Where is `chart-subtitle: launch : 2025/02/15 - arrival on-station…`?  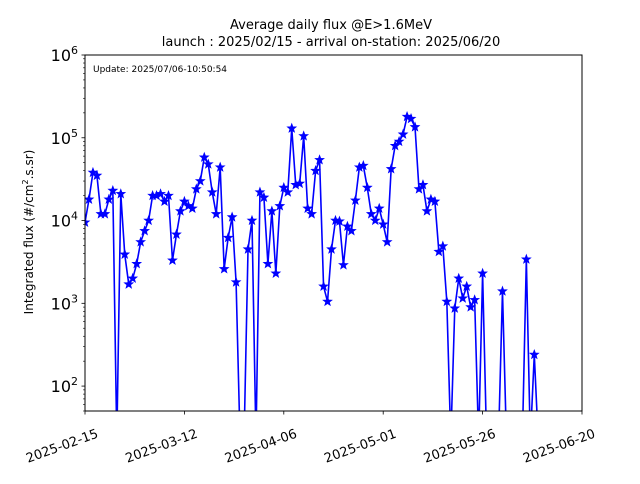 chart-subtitle: launch : 2025/02/15 - arrival on-station… is located at coordinates (331, 42).